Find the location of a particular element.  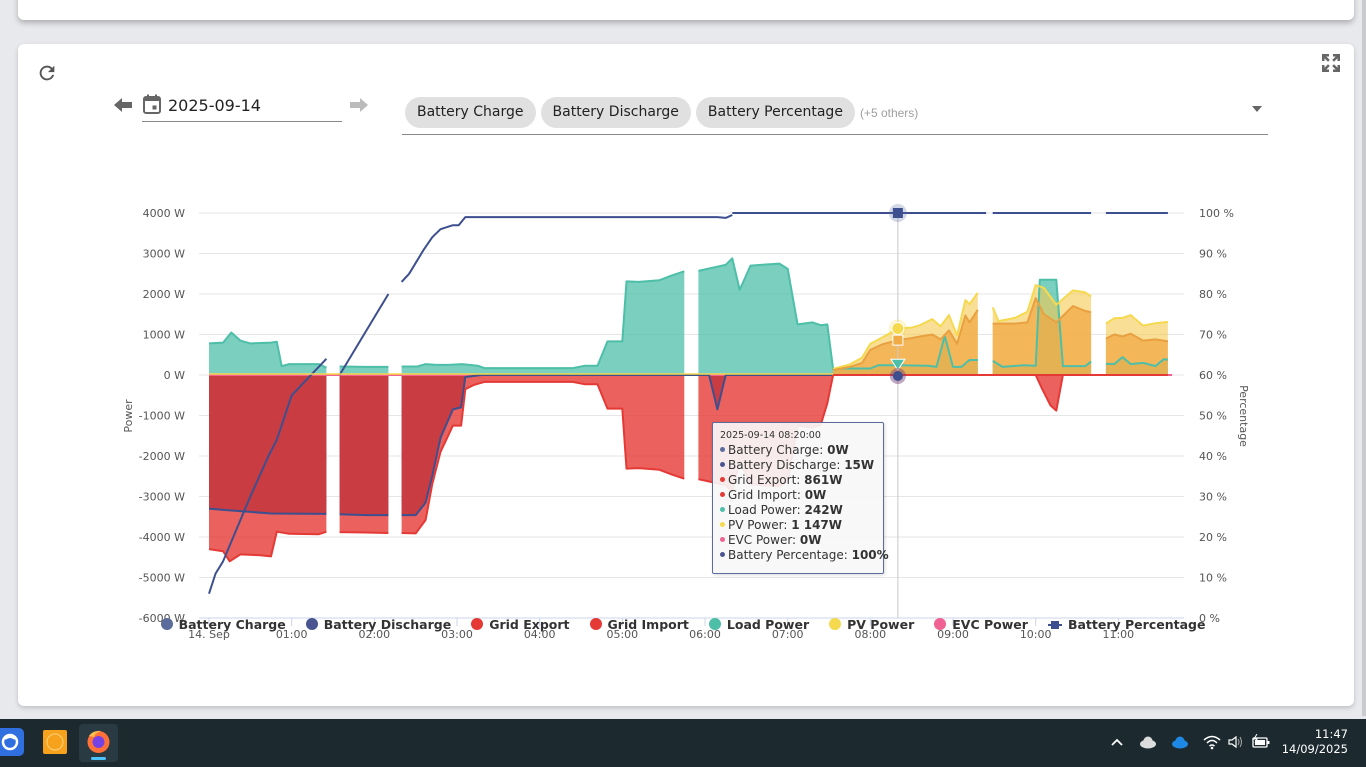

x-tick-label: 06:00 is located at coordinates (705, 634).